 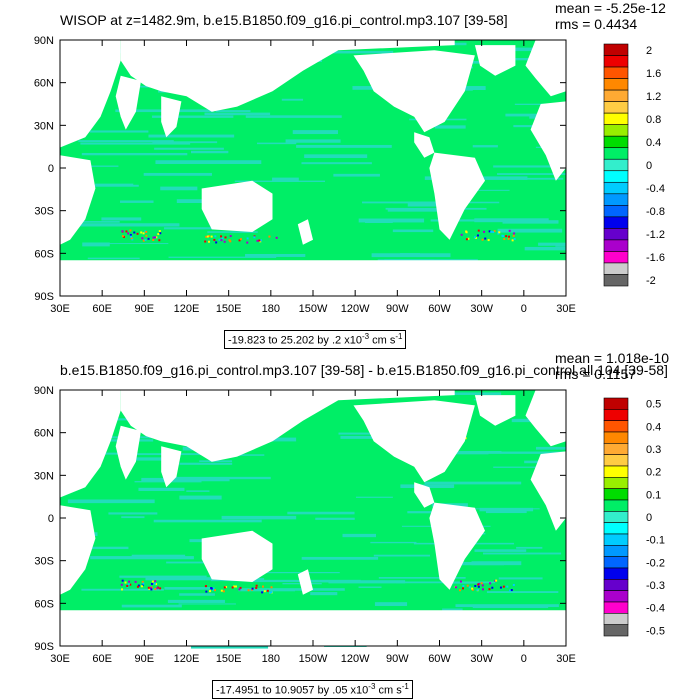 What do you see at coordinates (524, 309) in the screenshot?
I see `panel1-xtick-label: 0` at bounding box center [524, 309].